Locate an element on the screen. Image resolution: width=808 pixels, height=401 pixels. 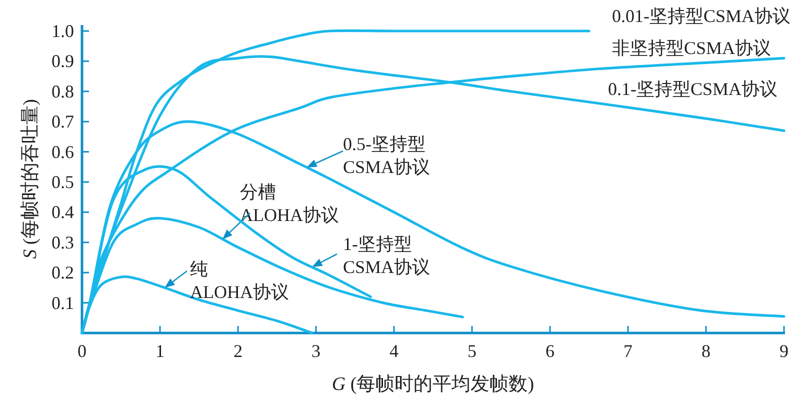
x-tick-label: 7 is located at coordinates (628, 351).